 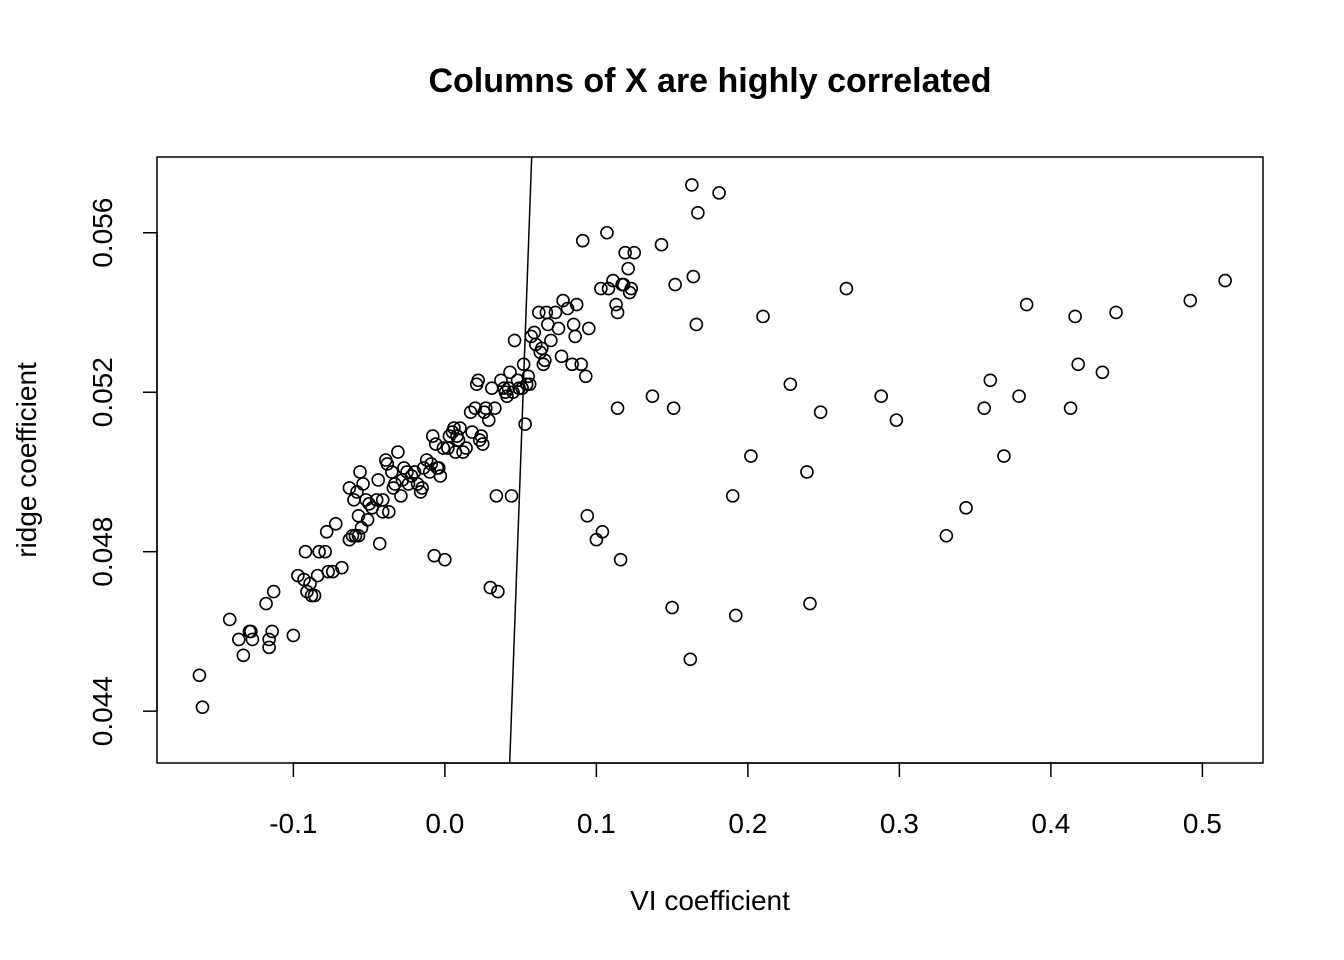 I want to click on x-tick-label: 0.5, so click(x=1202, y=823).